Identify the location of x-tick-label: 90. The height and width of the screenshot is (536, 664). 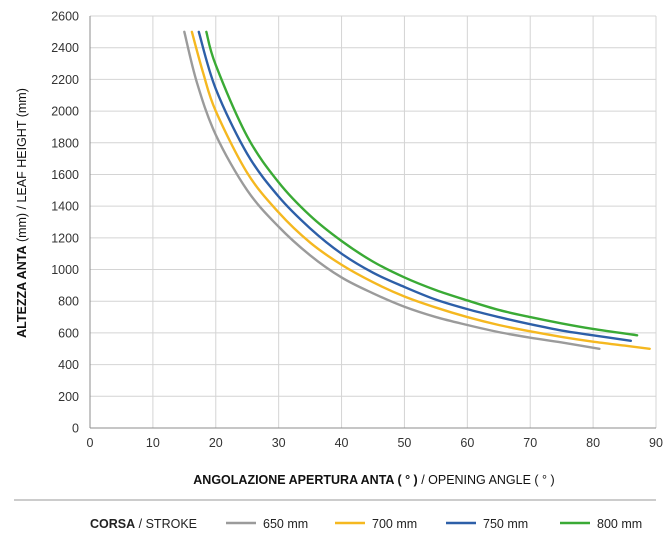
(656, 443).